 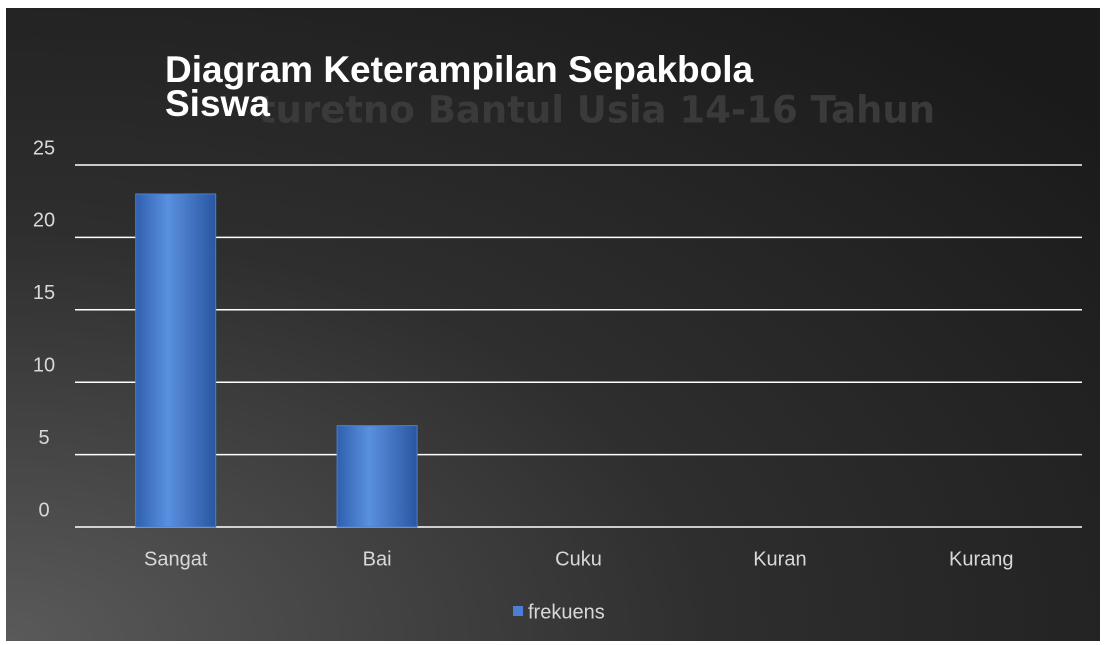 I want to click on y-tick-label: 20, so click(x=44, y=221).